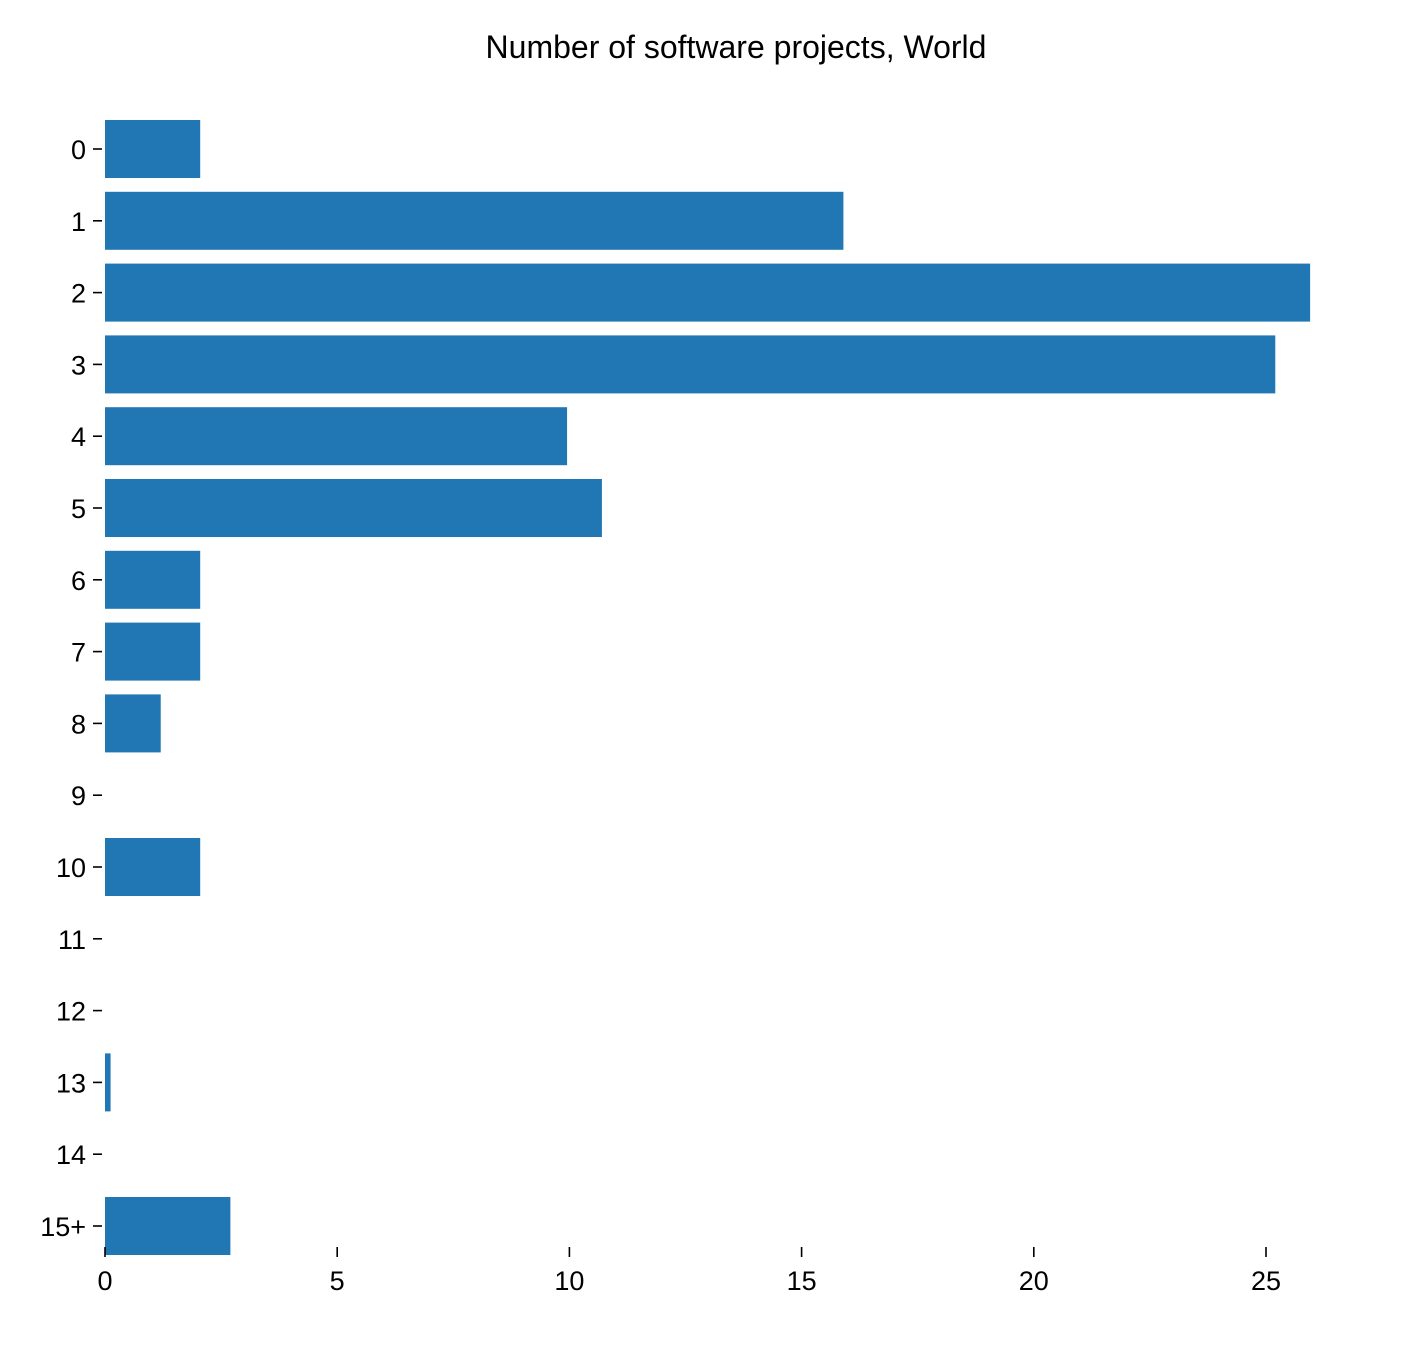  Describe the element at coordinates (802, 1281) in the screenshot. I see `x-tick-label: 15` at that location.